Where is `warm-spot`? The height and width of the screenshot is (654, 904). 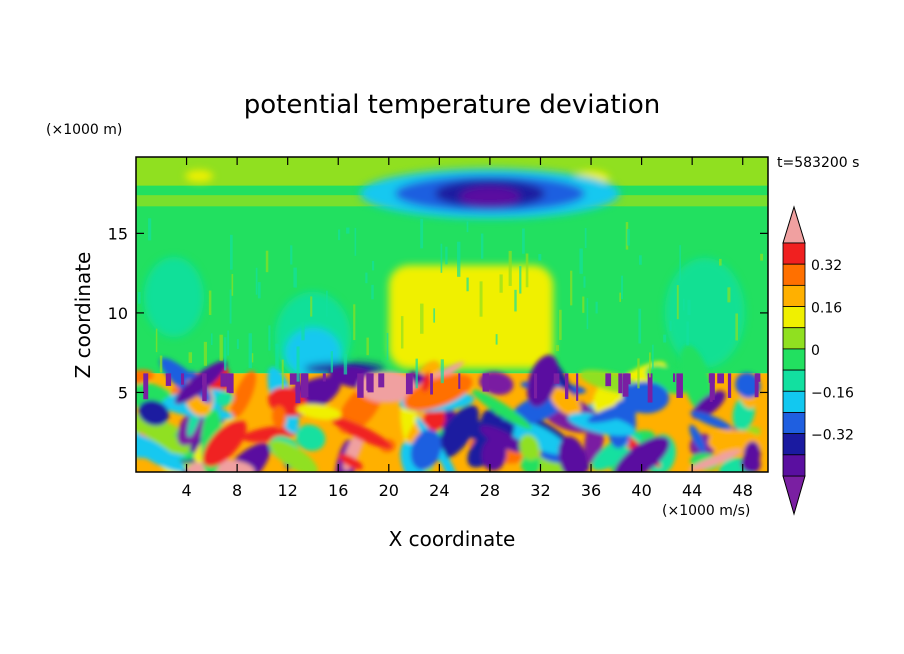 warm-spot is located at coordinates (199, 176).